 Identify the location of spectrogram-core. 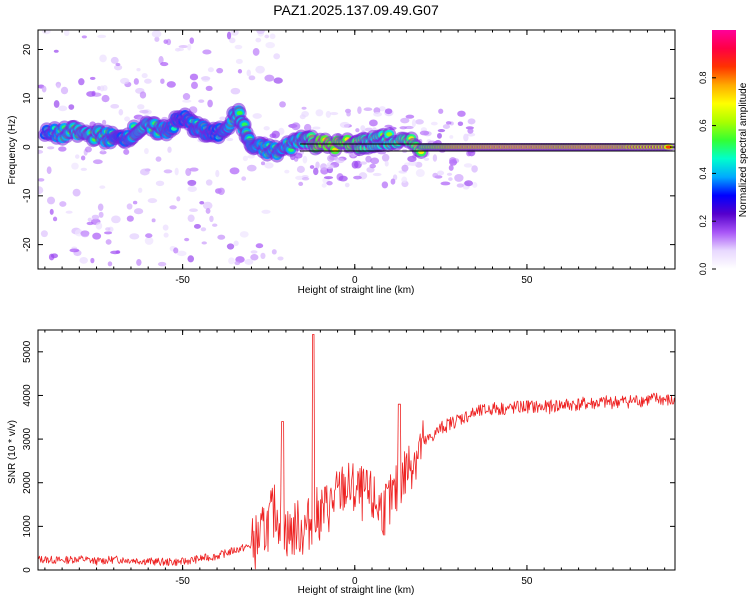
(239, 113).